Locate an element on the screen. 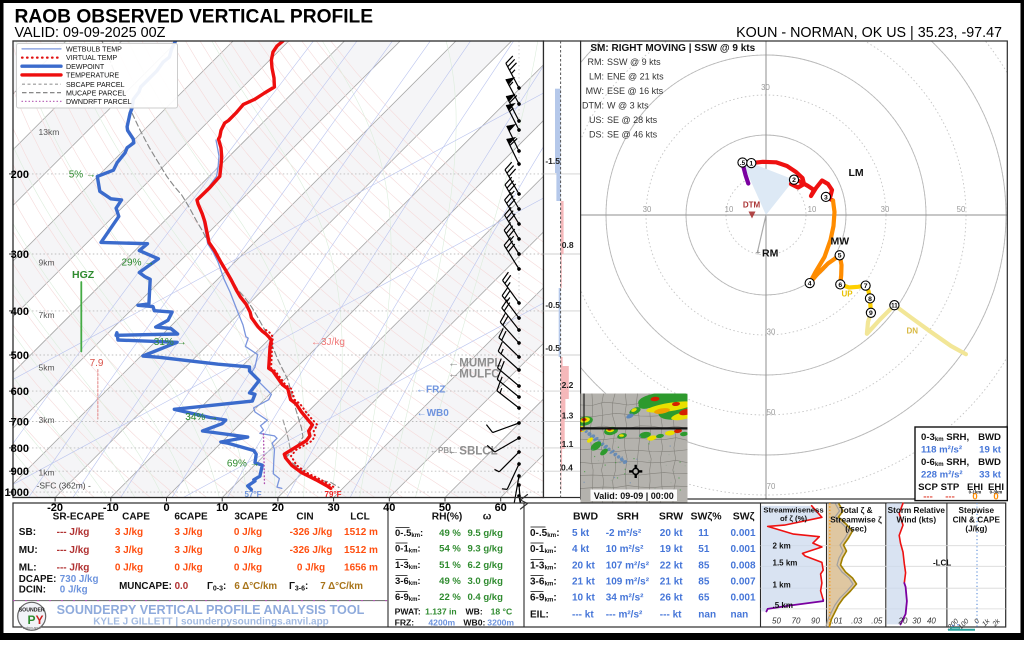 Image resolution: width=1024 pixels, height=645 pixels. svg-text: 1512 m is located at coordinates (361, 532).